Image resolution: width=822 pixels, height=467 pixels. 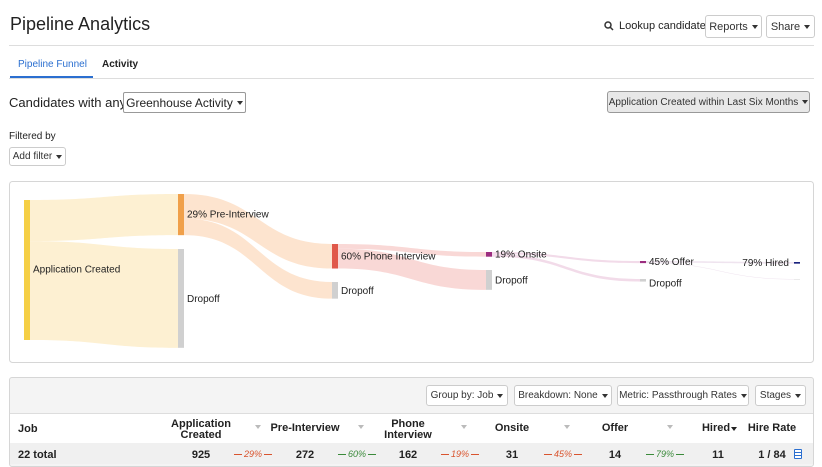 What do you see at coordinates (672, 262) in the screenshot?
I see `stage-label: 45% Offer` at bounding box center [672, 262].